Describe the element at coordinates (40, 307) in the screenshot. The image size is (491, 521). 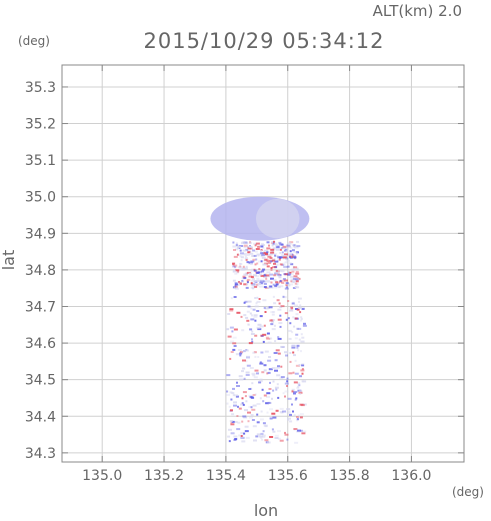
I see `y-tick-label: 34.7` at that location.